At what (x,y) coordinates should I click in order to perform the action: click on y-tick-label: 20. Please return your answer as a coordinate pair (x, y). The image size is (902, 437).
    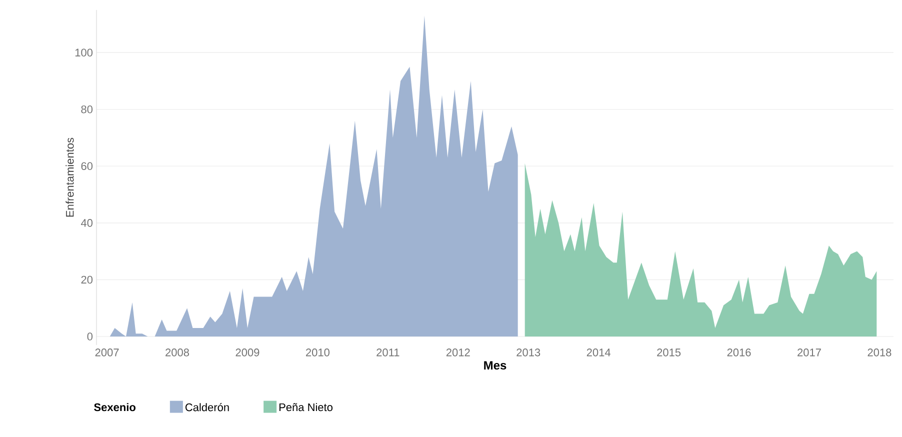
    Looking at the image, I should click on (87, 280).